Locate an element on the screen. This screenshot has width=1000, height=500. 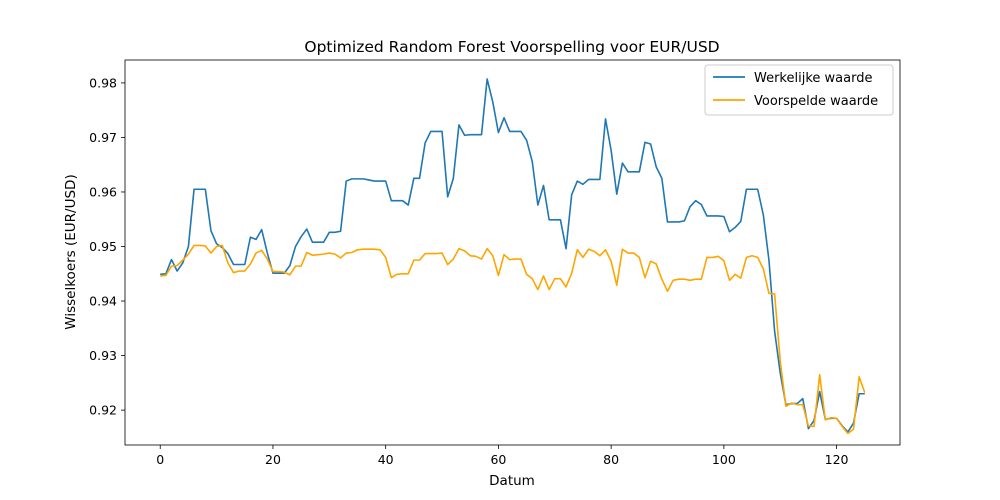
x-axis-ticks: 0 20 40 60 80 100 120 is located at coordinates (502, 456).